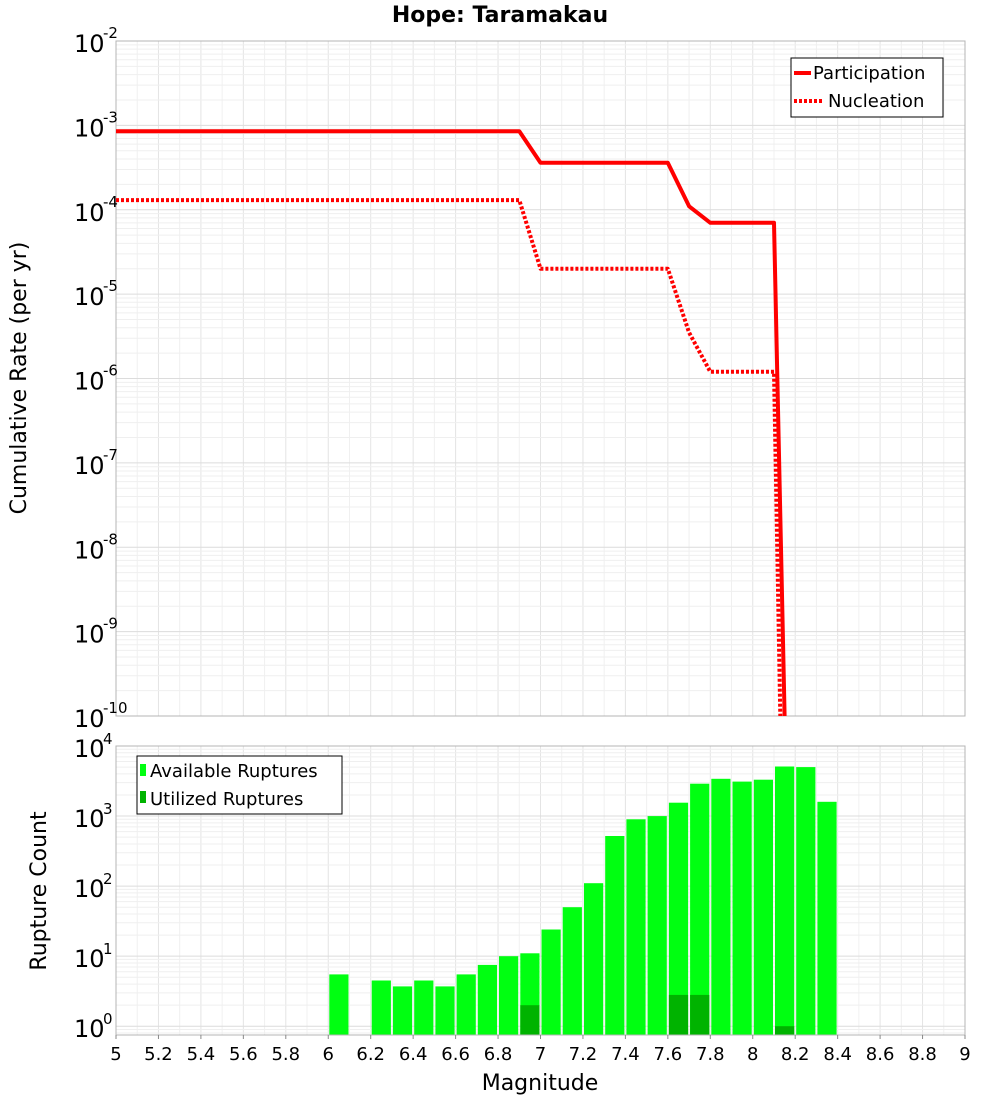 The width and height of the screenshot is (1000, 1100). I want to click on rate-y-ticks: 10-210-310-410-510-610-710-810-910-10, so click(101, 378).